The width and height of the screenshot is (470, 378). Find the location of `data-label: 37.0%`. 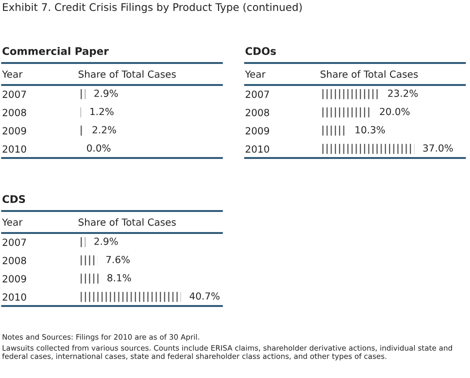

data-label: 37.0% is located at coordinates (438, 148).